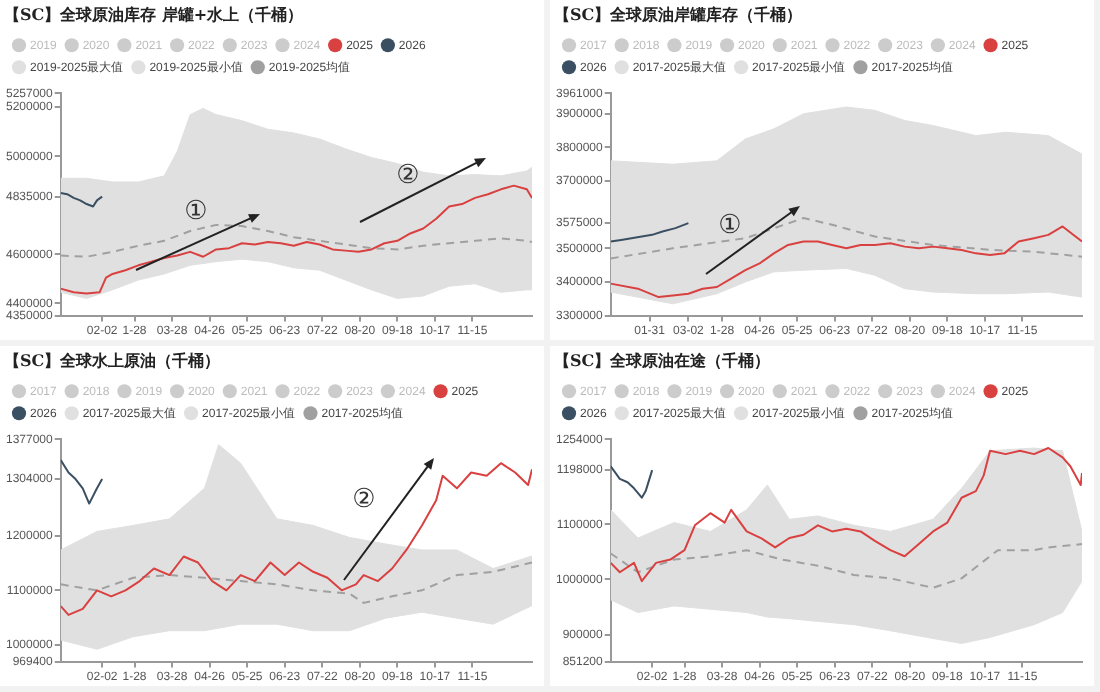  I want to click on chart-title: 【SC】全球原油在途（千桶）, so click(662, 359).